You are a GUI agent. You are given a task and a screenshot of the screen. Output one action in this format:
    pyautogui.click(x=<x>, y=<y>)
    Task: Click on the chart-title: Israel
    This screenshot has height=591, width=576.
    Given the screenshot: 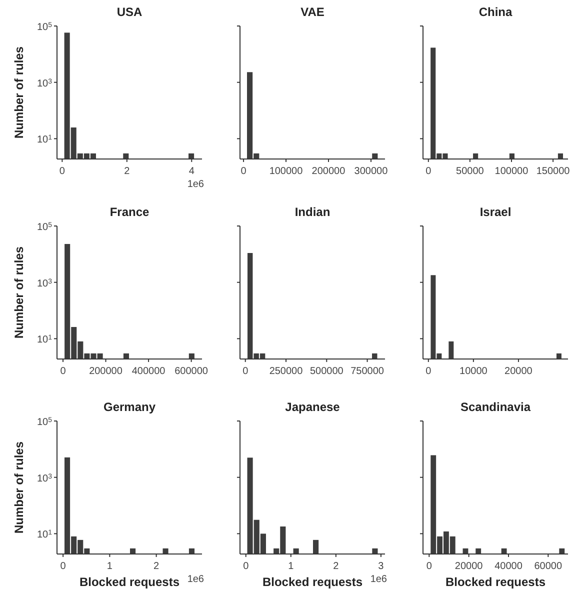 What is the action you would take?
    pyautogui.click(x=496, y=212)
    